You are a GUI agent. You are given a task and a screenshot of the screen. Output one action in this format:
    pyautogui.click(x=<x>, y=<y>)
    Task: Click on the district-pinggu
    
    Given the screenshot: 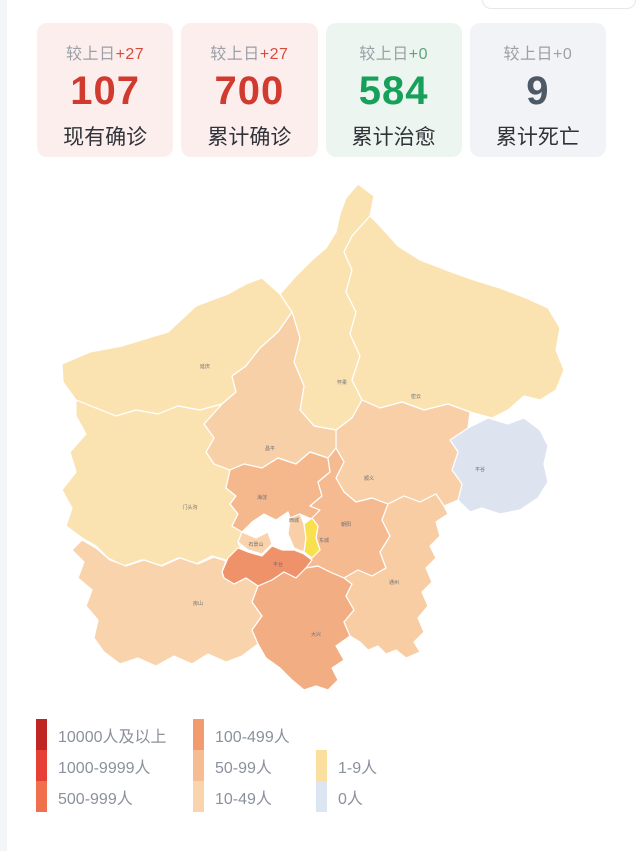 What is the action you would take?
    pyautogui.click(x=499, y=466)
    